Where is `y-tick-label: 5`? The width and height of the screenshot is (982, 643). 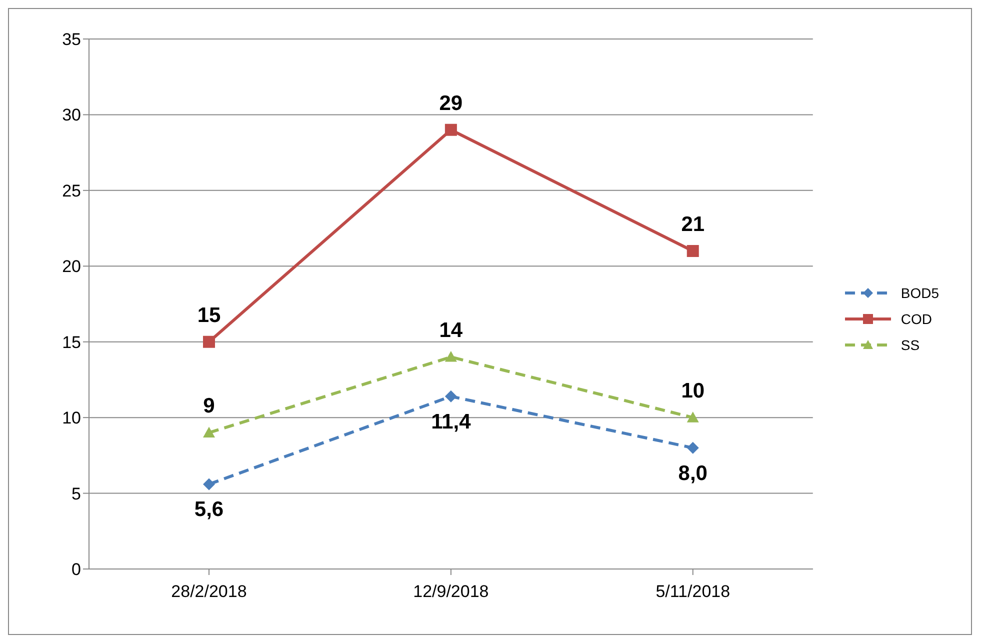 y-tick-label: 5 is located at coordinates (76, 494).